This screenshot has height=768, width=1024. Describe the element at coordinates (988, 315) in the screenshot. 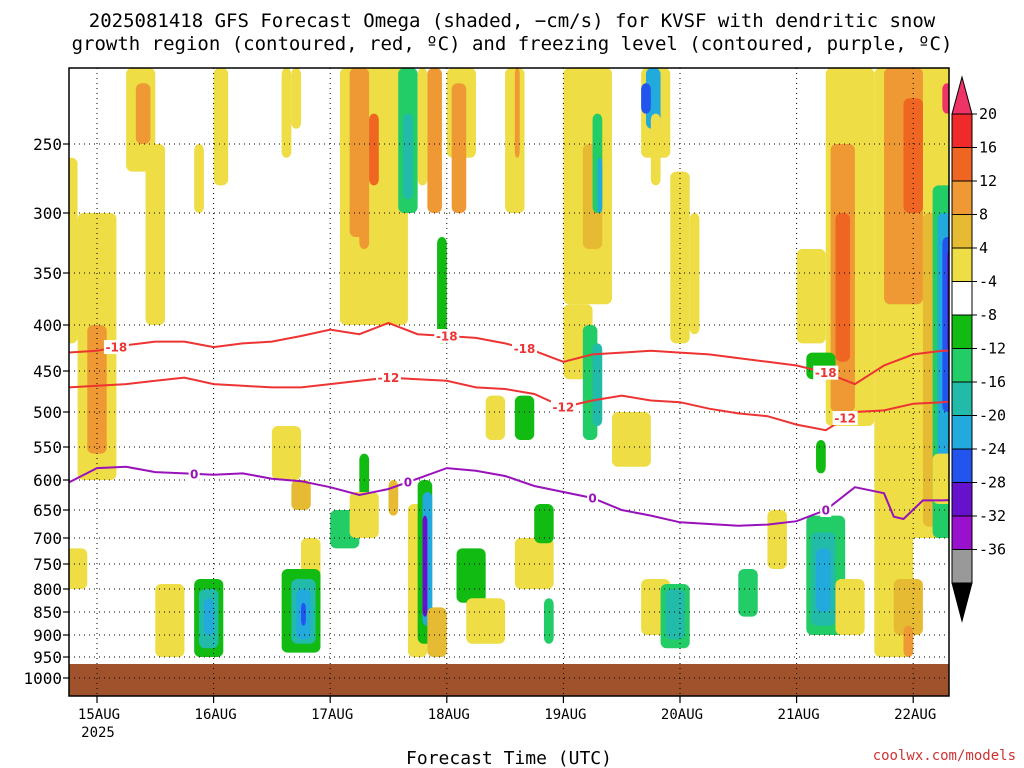

I see `colorbar-label: -8` at that location.